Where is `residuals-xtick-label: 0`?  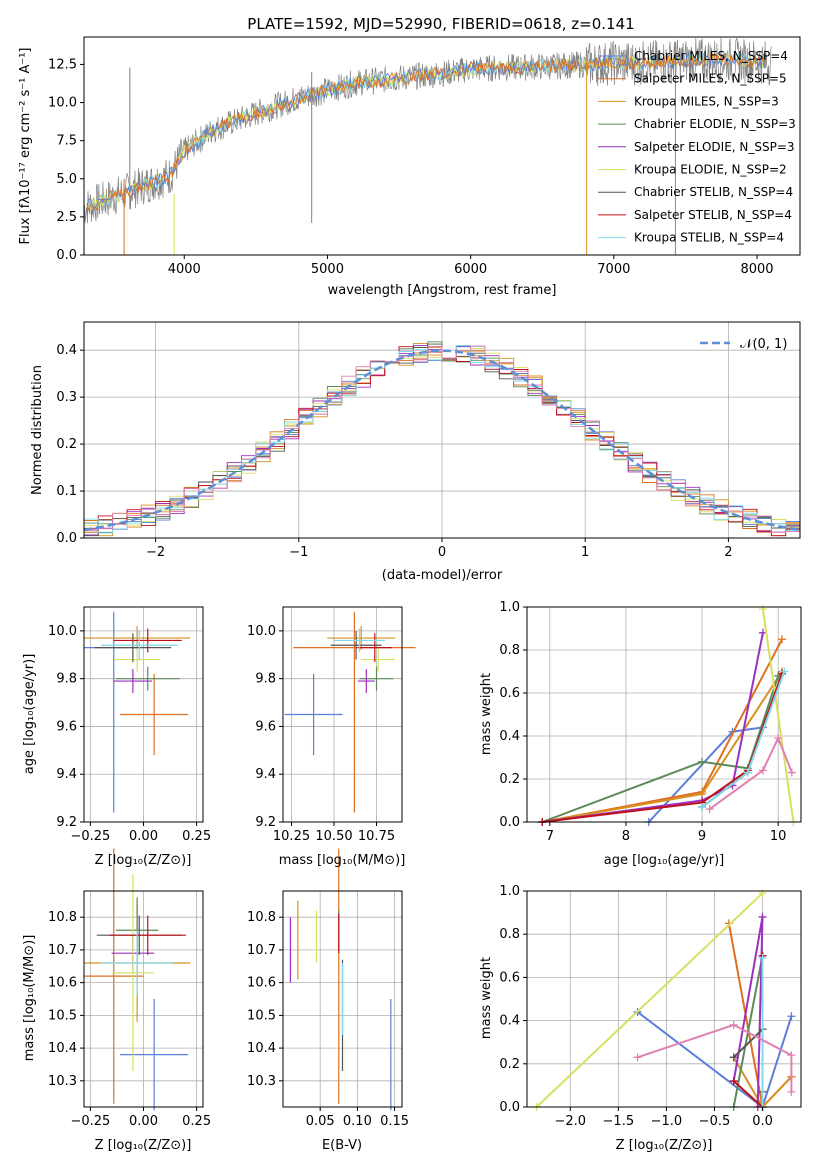 residuals-xtick-label: 0 is located at coordinates (442, 552).